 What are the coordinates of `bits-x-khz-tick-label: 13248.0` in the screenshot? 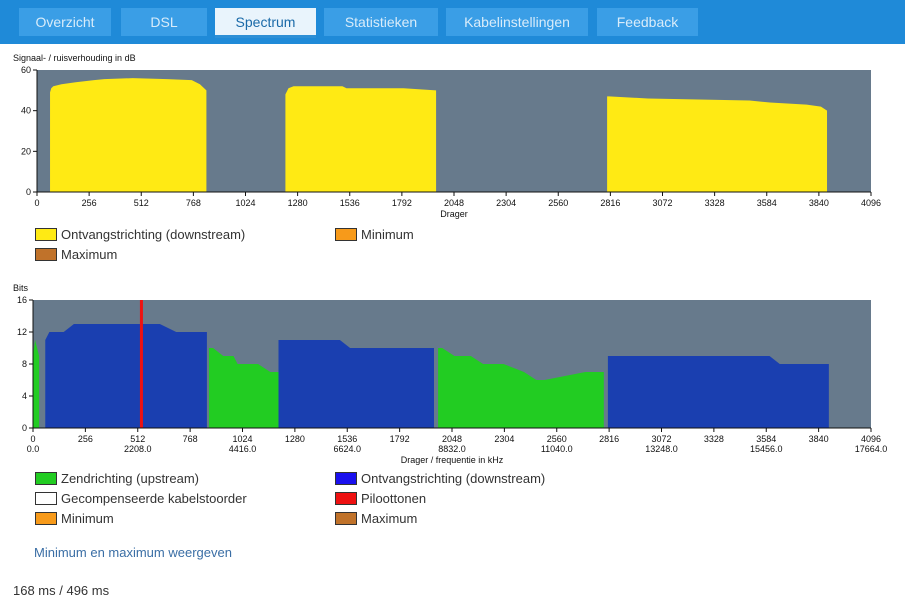 It's located at (661, 449).